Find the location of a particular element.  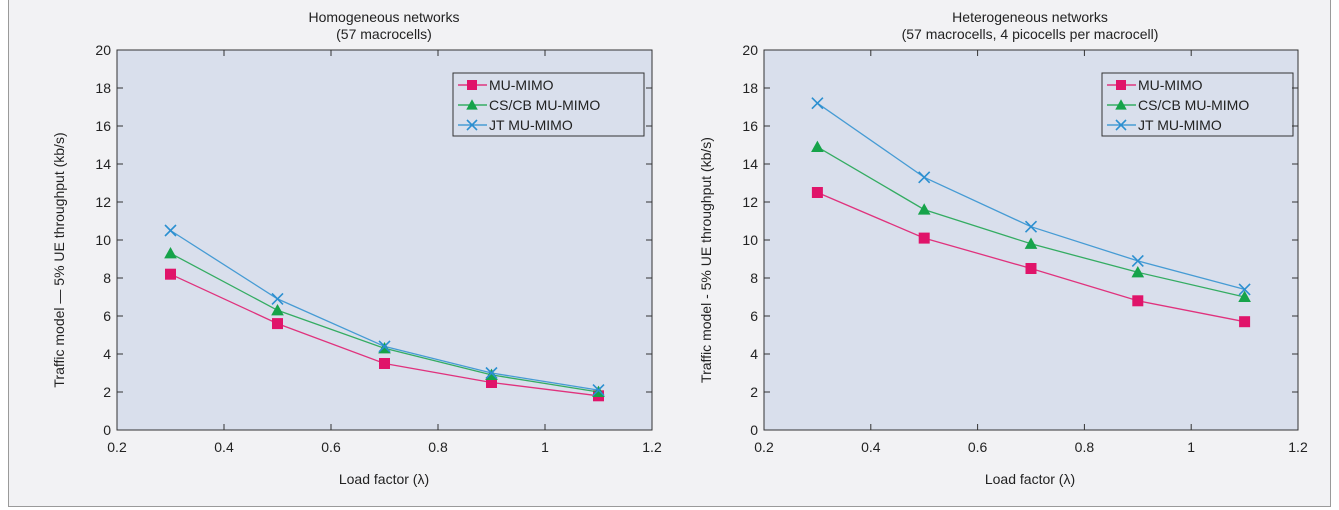

chart-title: Homogeneous networks is located at coordinates (384, 17).